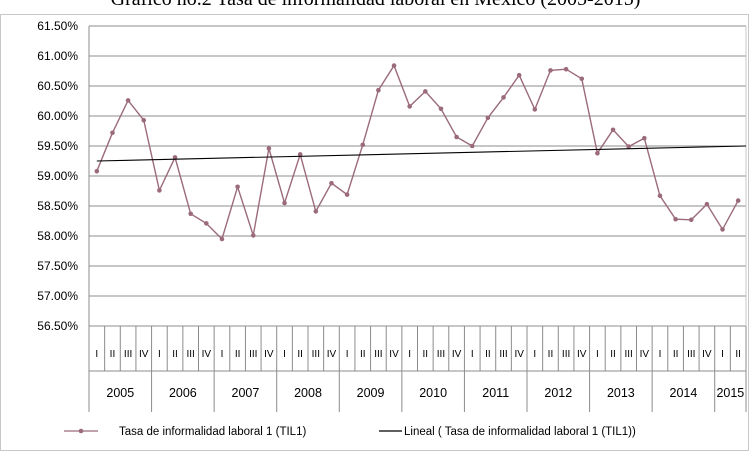 This screenshot has height=454, width=751. I want to click on x-year-label: 2006, so click(183, 393).